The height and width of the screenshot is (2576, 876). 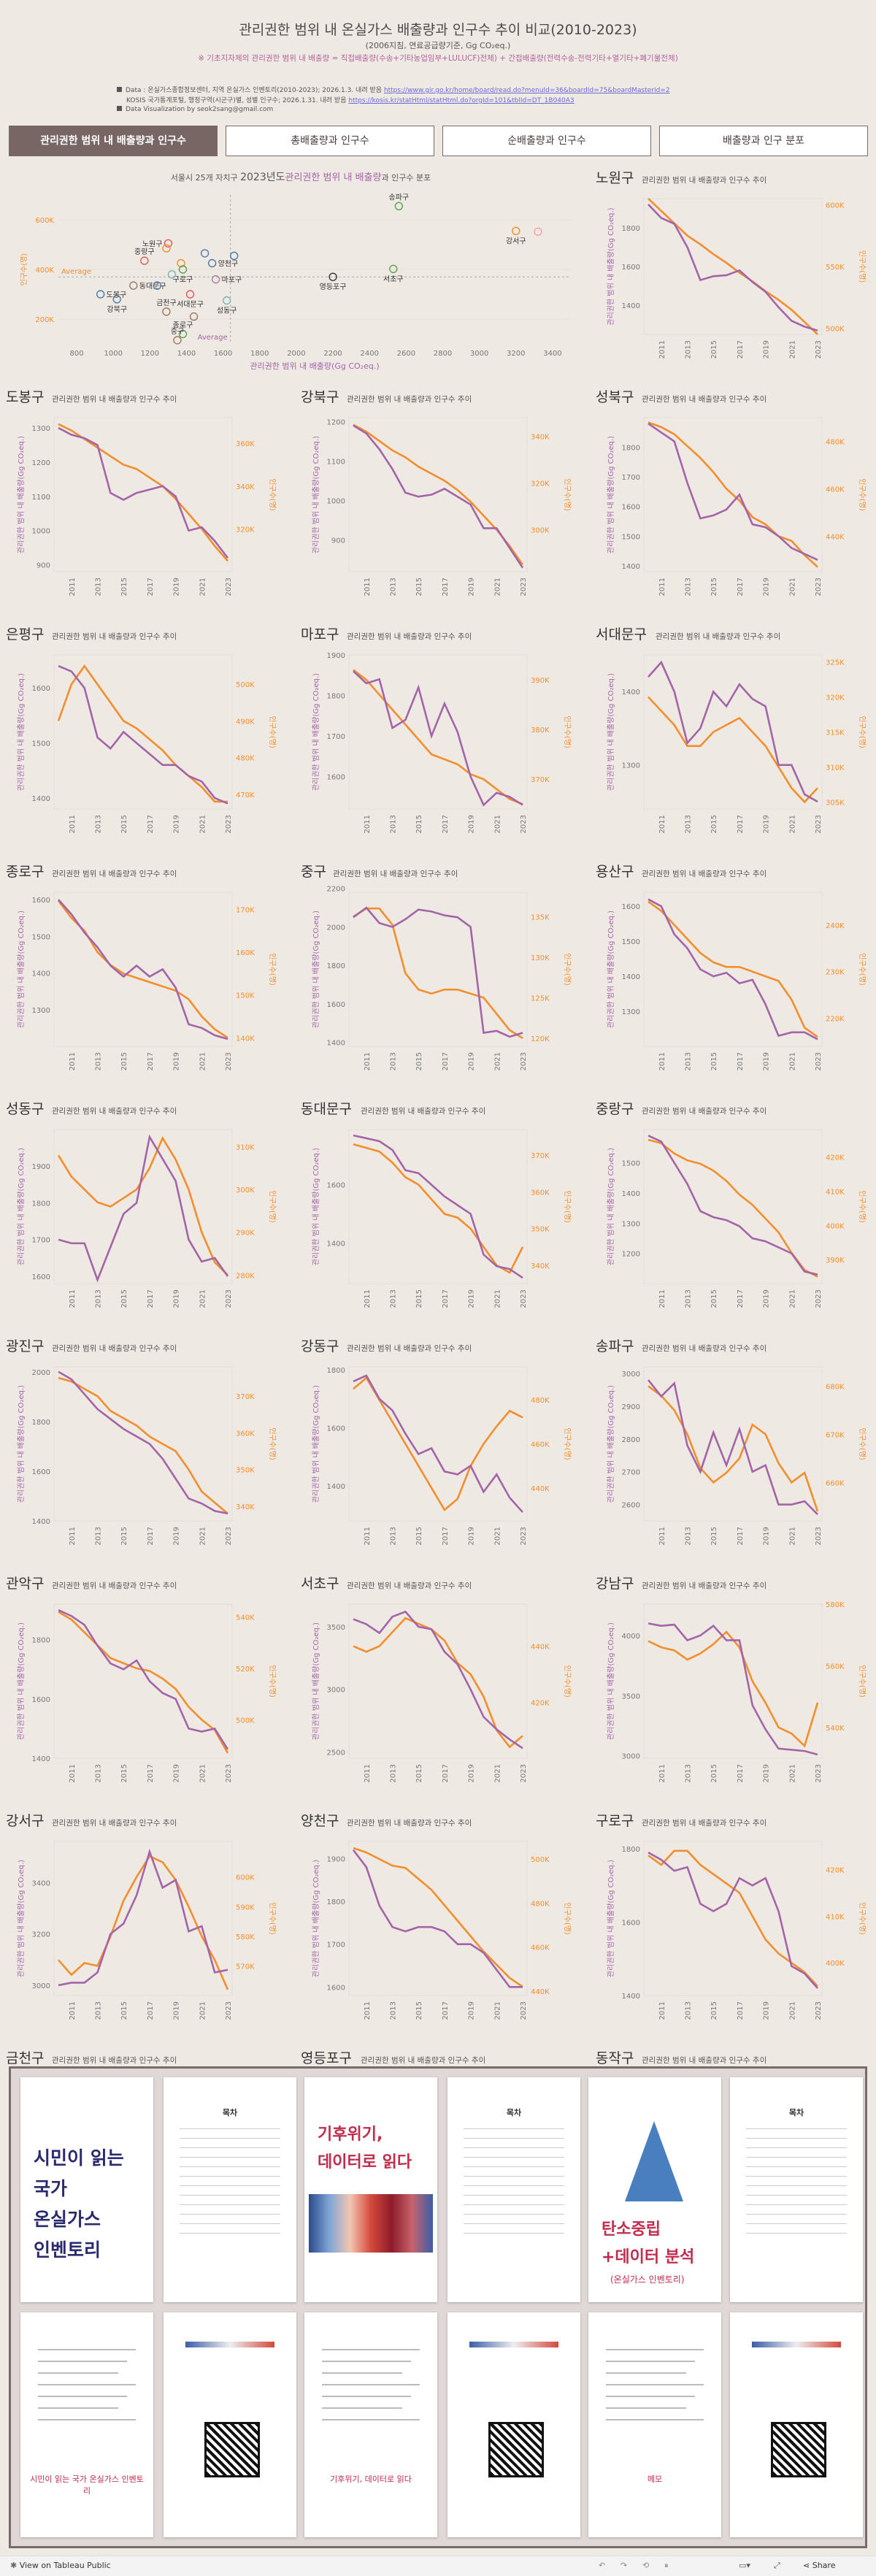 What do you see at coordinates (835, 1483) in the screenshot?
I see `population-axis-tick: 660K` at bounding box center [835, 1483].